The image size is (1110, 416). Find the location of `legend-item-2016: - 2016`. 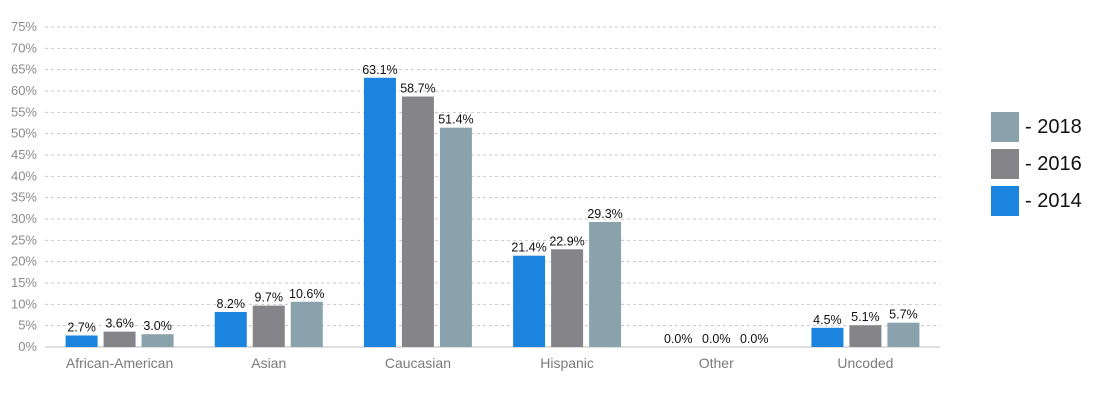

legend-item-2016: - 2016 is located at coordinates (1036, 164).